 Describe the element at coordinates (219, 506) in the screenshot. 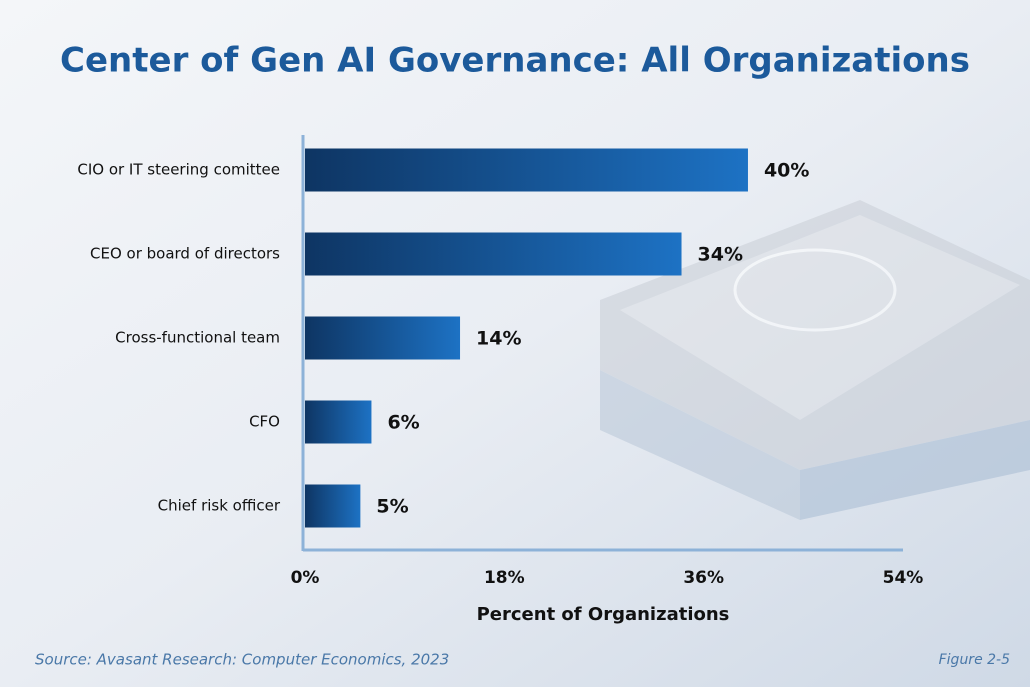

I see `y-tick-label: Chief risk officer` at that location.